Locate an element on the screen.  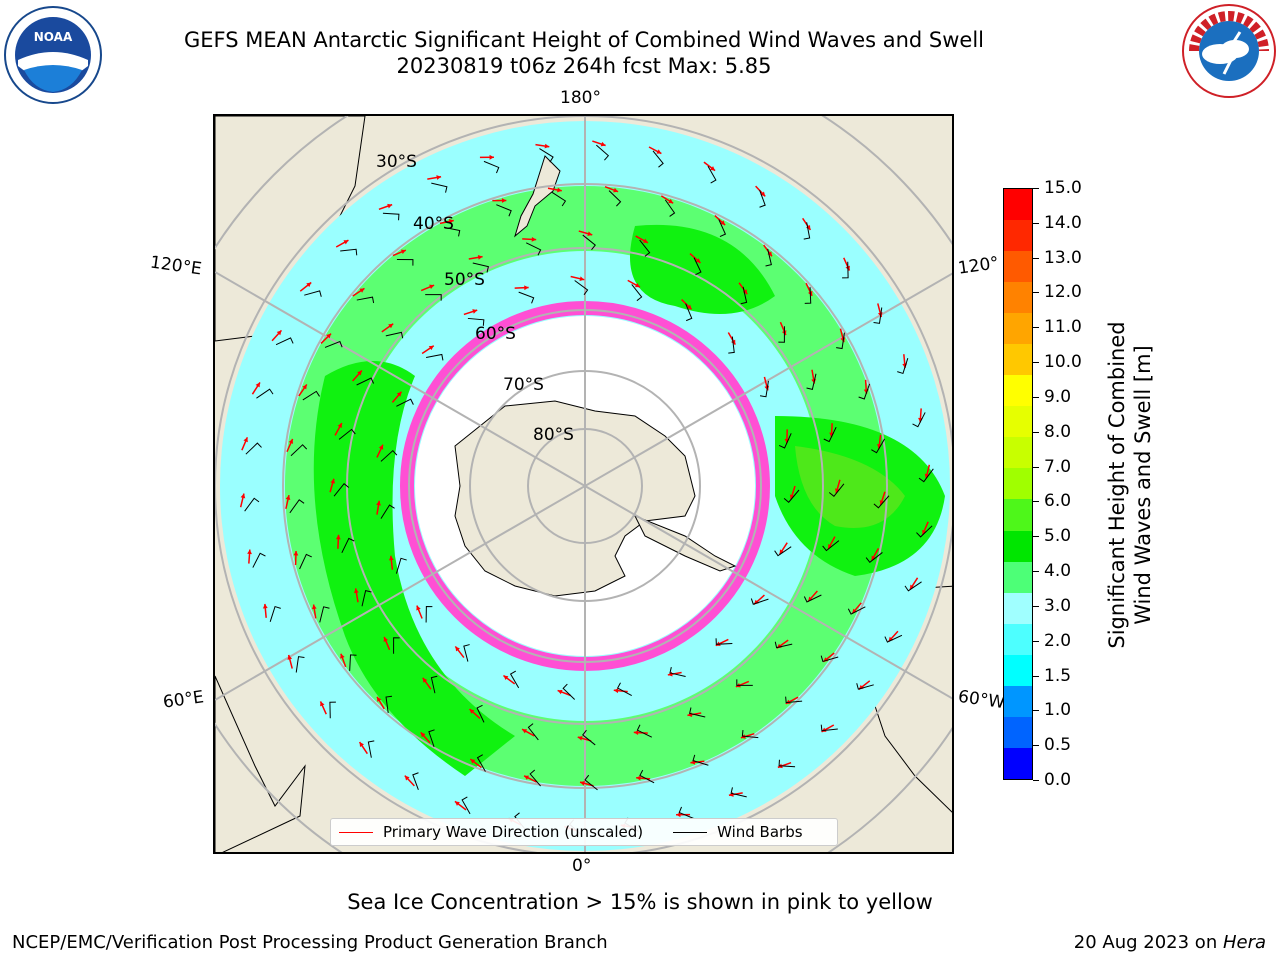
footer-date: 20 Aug 2023 on Hera is located at coordinates (1170, 942).